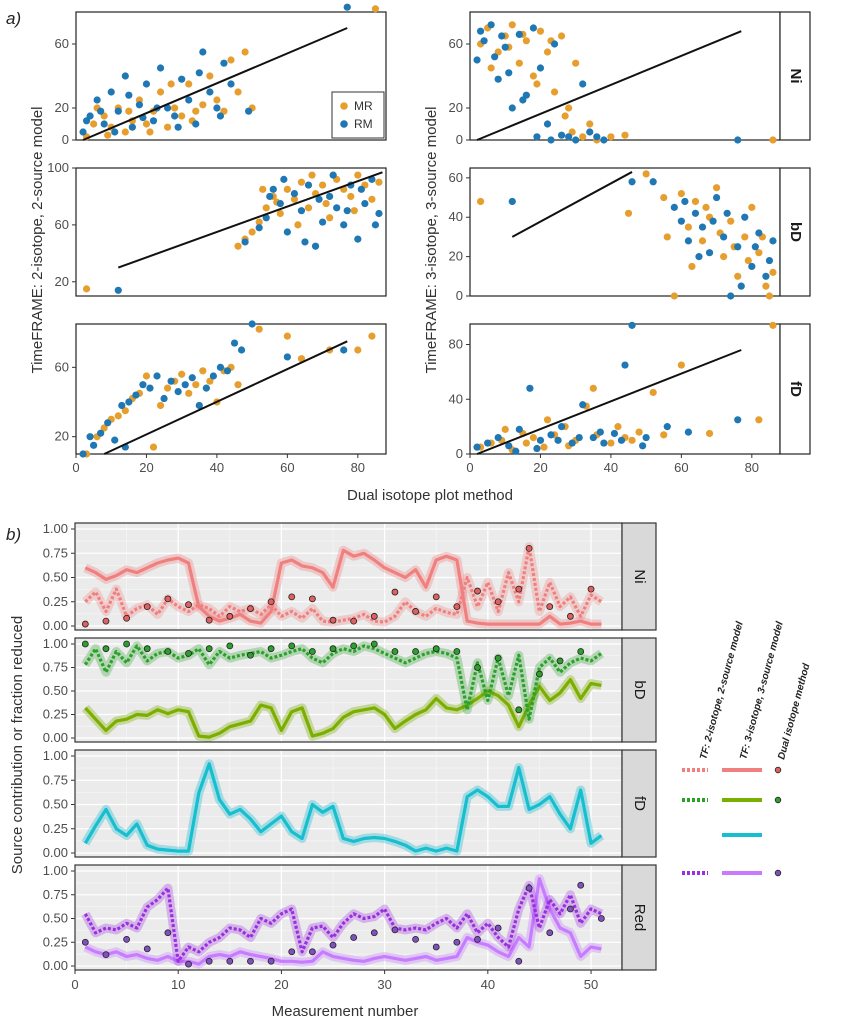  Describe the element at coordinates (55, 870) in the screenshot. I see `y-tick-label: 1.00` at that location.